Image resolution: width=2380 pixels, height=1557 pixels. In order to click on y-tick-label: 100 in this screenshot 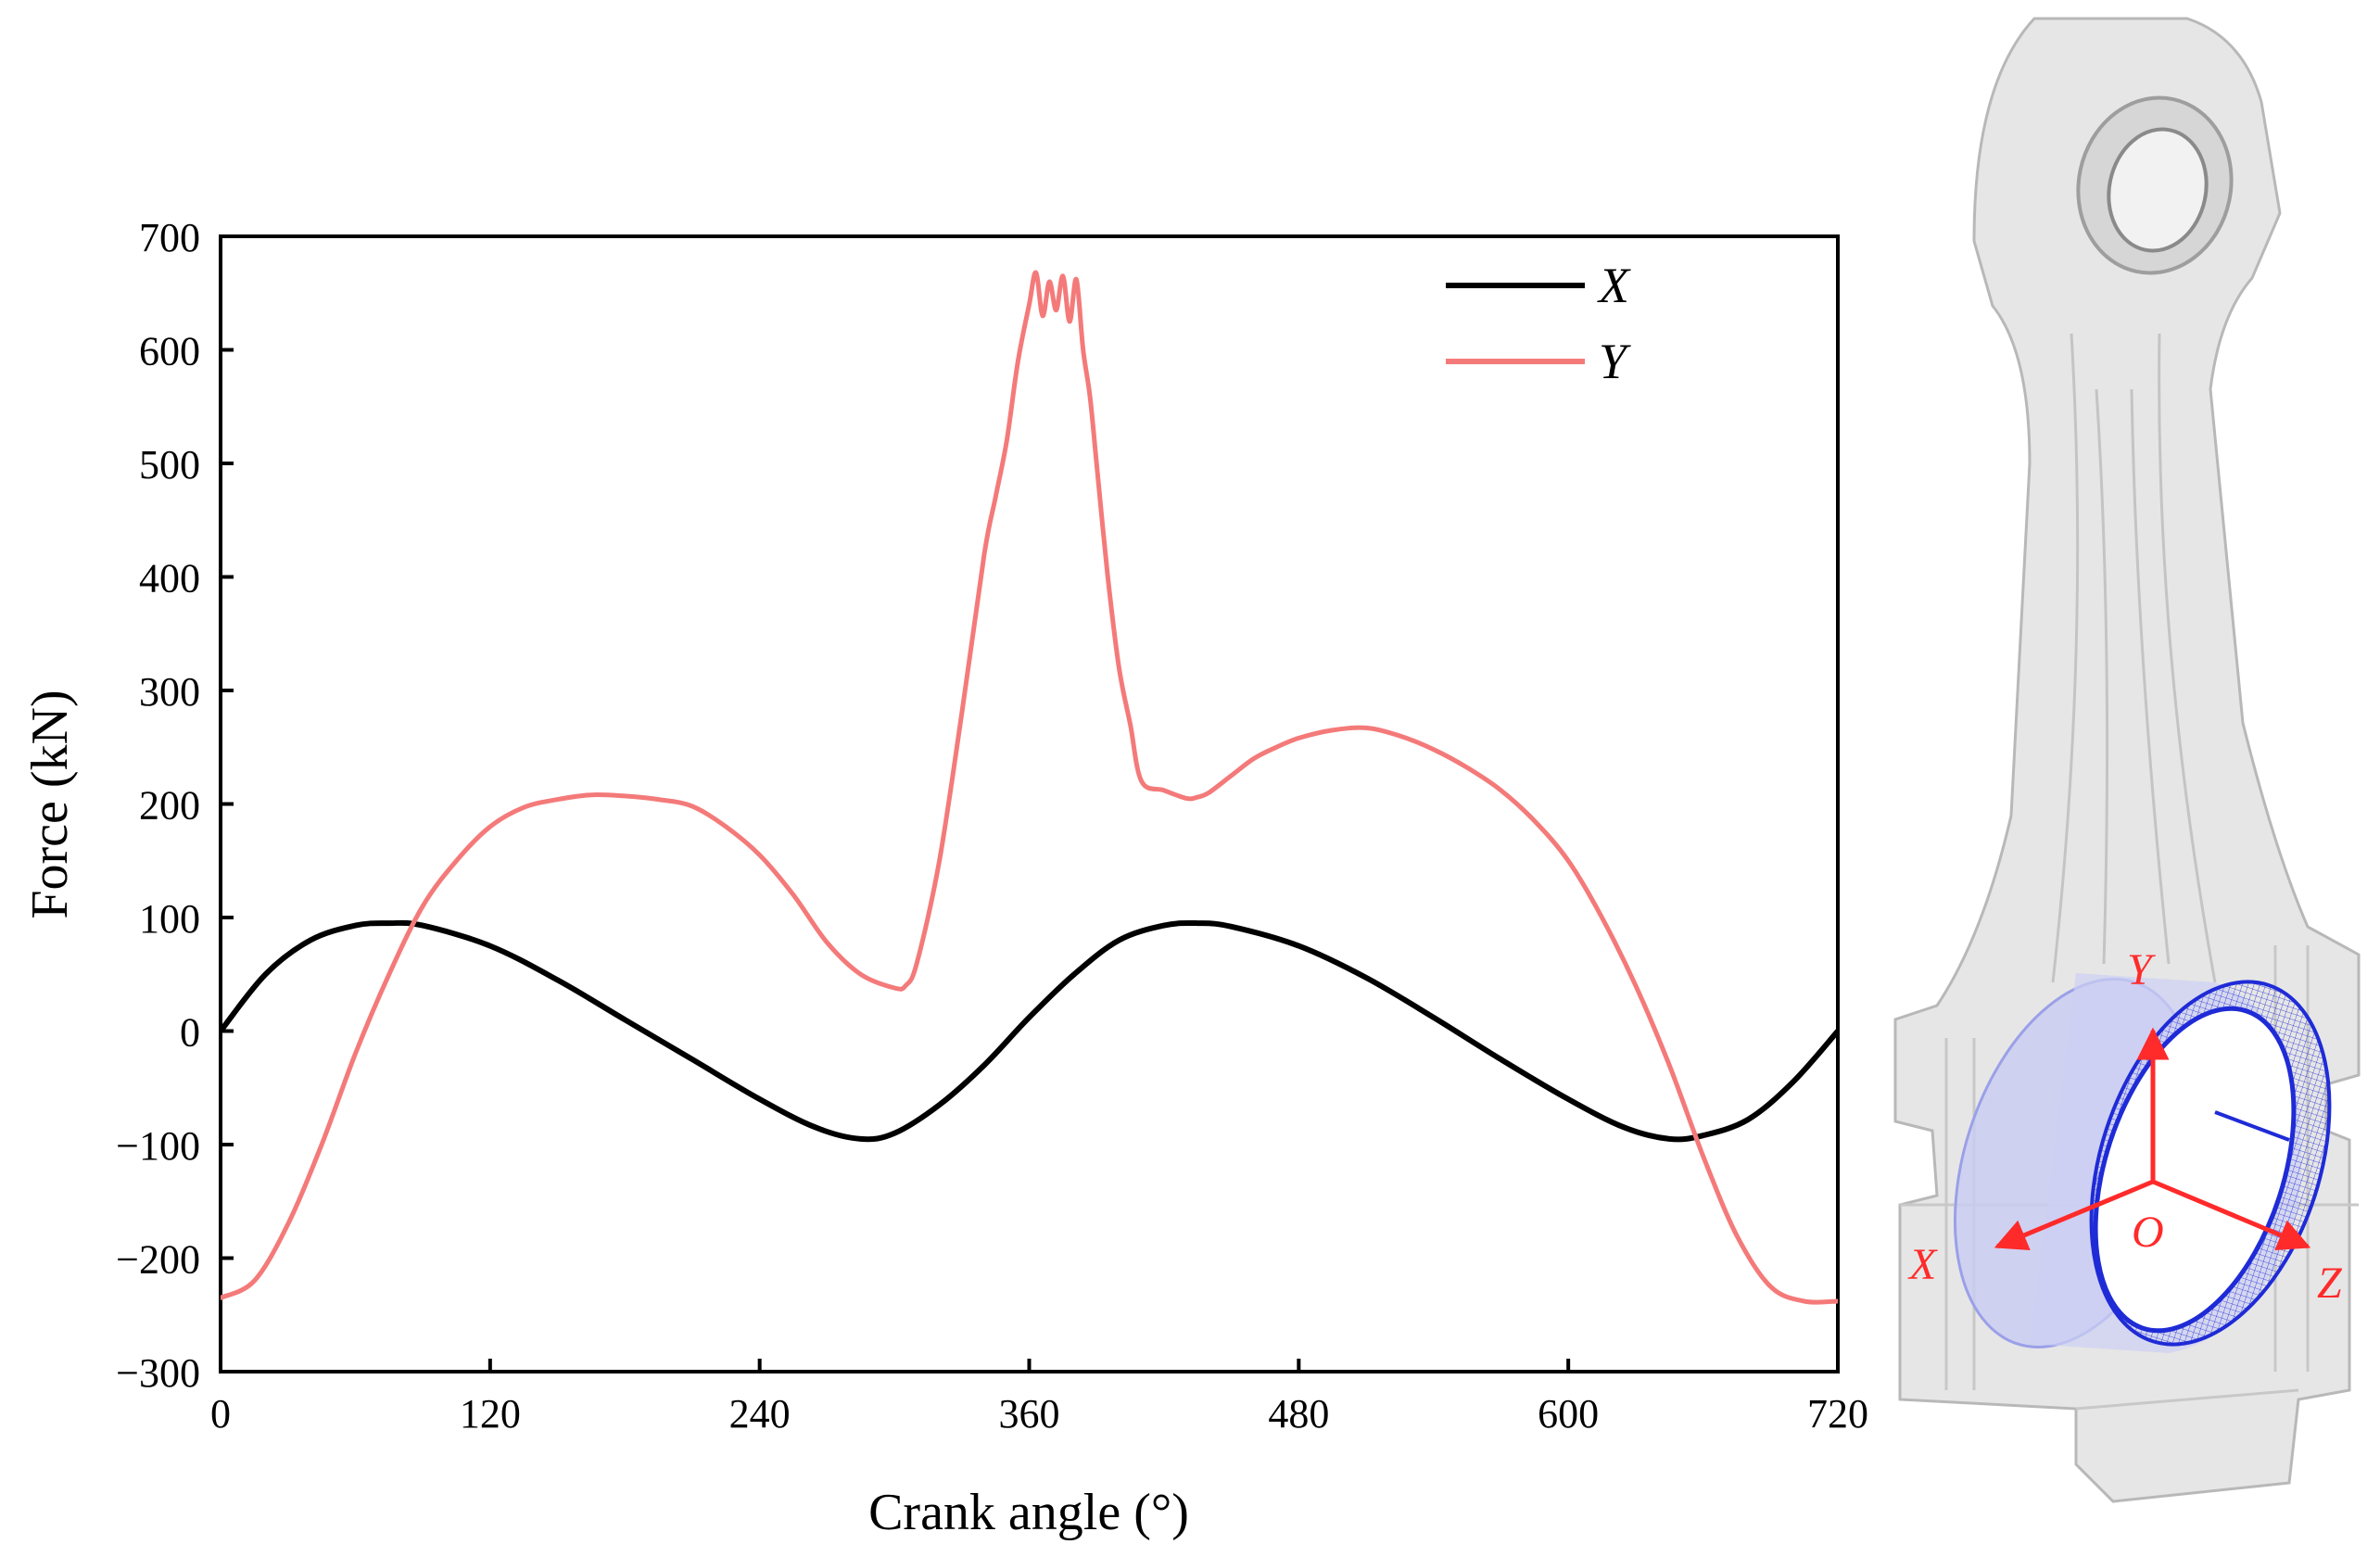, I will do `click(169, 919)`.